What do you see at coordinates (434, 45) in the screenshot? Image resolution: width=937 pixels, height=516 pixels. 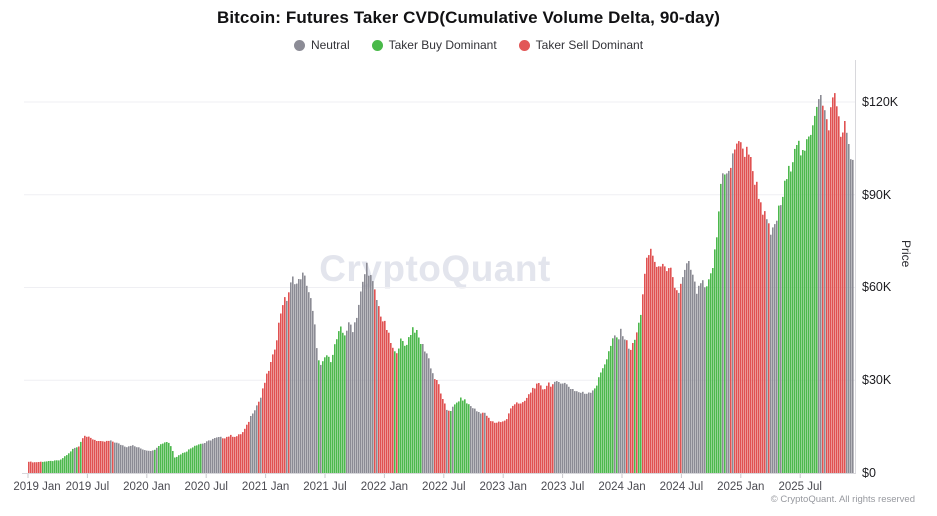 I see `legend-item-taker-buy: Taker Buy Dominant` at bounding box center [434, 45].